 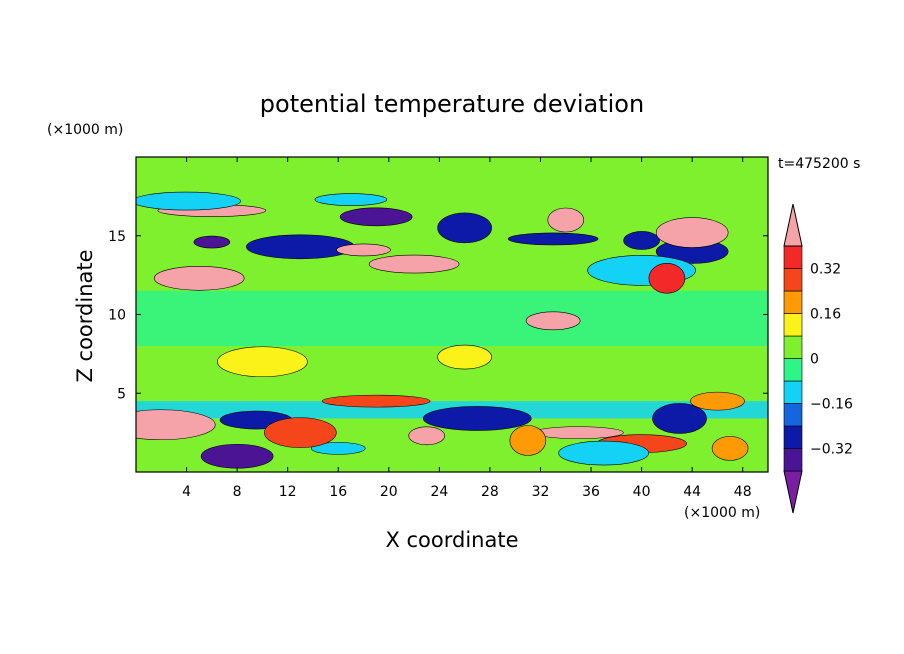 What do you see at coordinates (117, 316) in the screenshot?
I see `y-tick-label: 10` at bounding box center [117, 316].